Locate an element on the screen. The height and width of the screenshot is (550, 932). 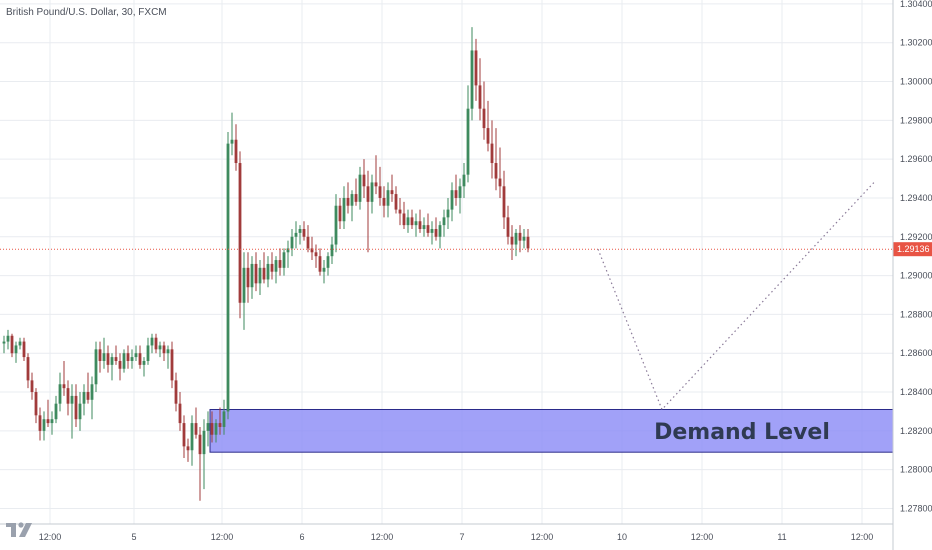
y-tick-label: 1.28400 is located at coordinates (916, 392).